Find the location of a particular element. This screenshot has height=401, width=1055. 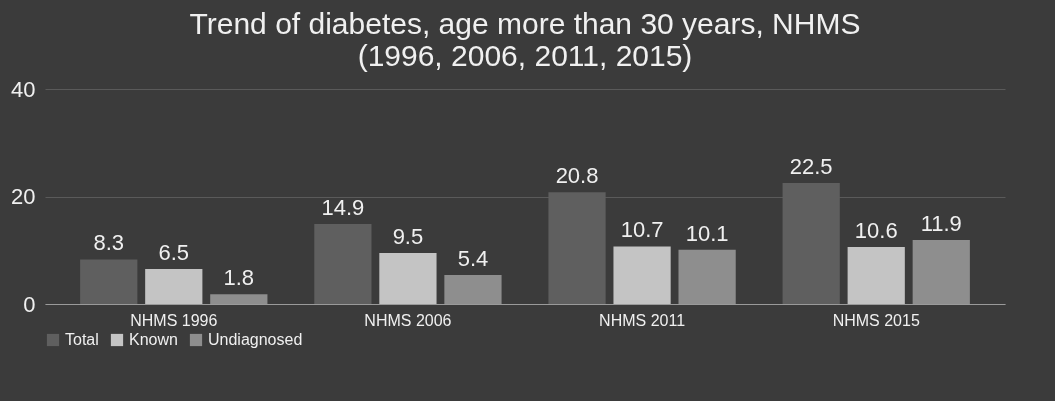

x-tick-label: NHMS 2011 is located at coordinates (642, 320).